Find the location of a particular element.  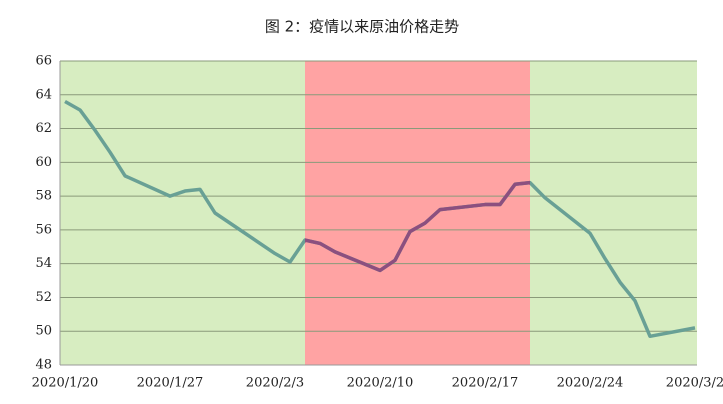

chart-title: 图 2：疫情以来原油价格走势 is located at coordinates (362, 27).